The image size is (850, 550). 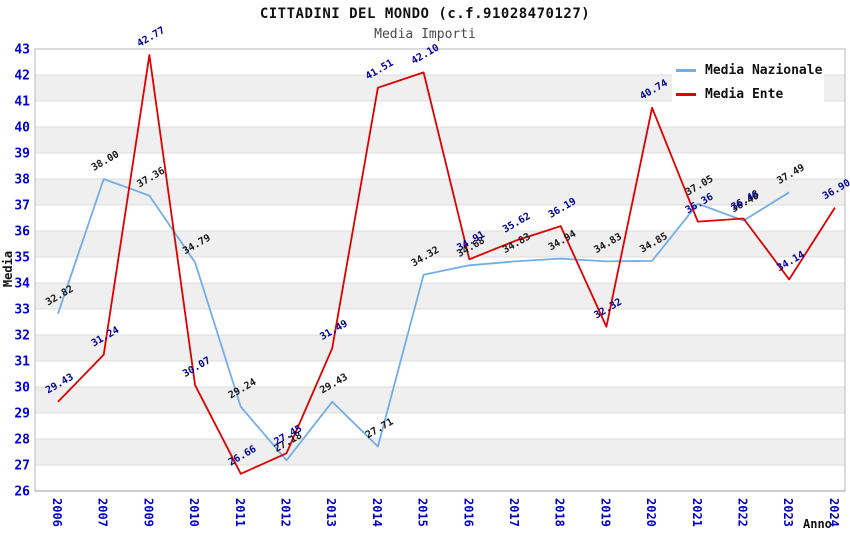 I want to click on legend-label: Media Ente, so click(x=744, y=94).